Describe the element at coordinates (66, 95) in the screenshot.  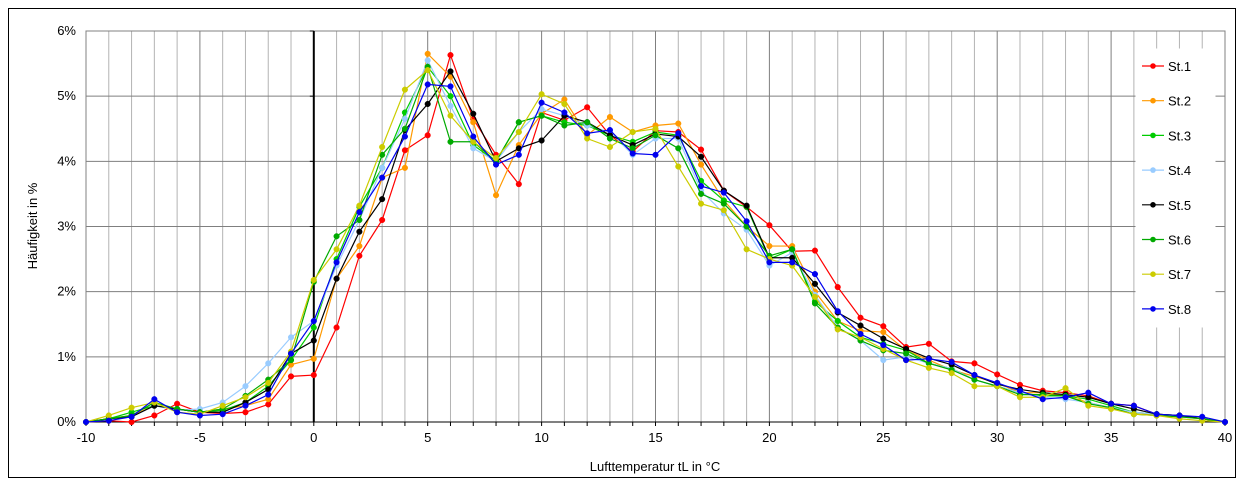
I see `y-tick-label: 5%` at that location.